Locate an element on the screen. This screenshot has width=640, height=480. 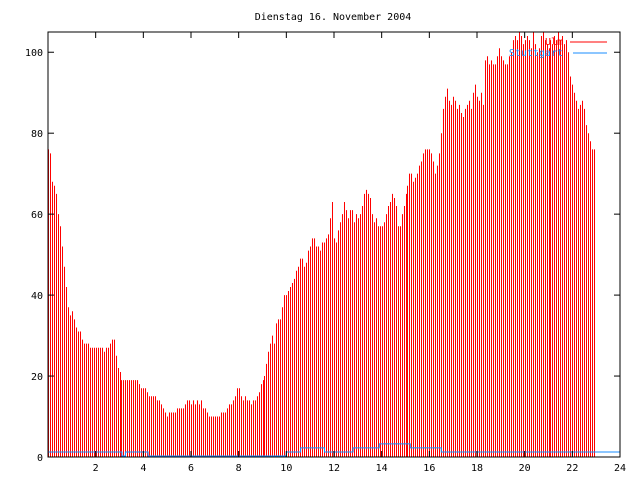
y-tick-label: 80 is located at coordinates (37, 134).